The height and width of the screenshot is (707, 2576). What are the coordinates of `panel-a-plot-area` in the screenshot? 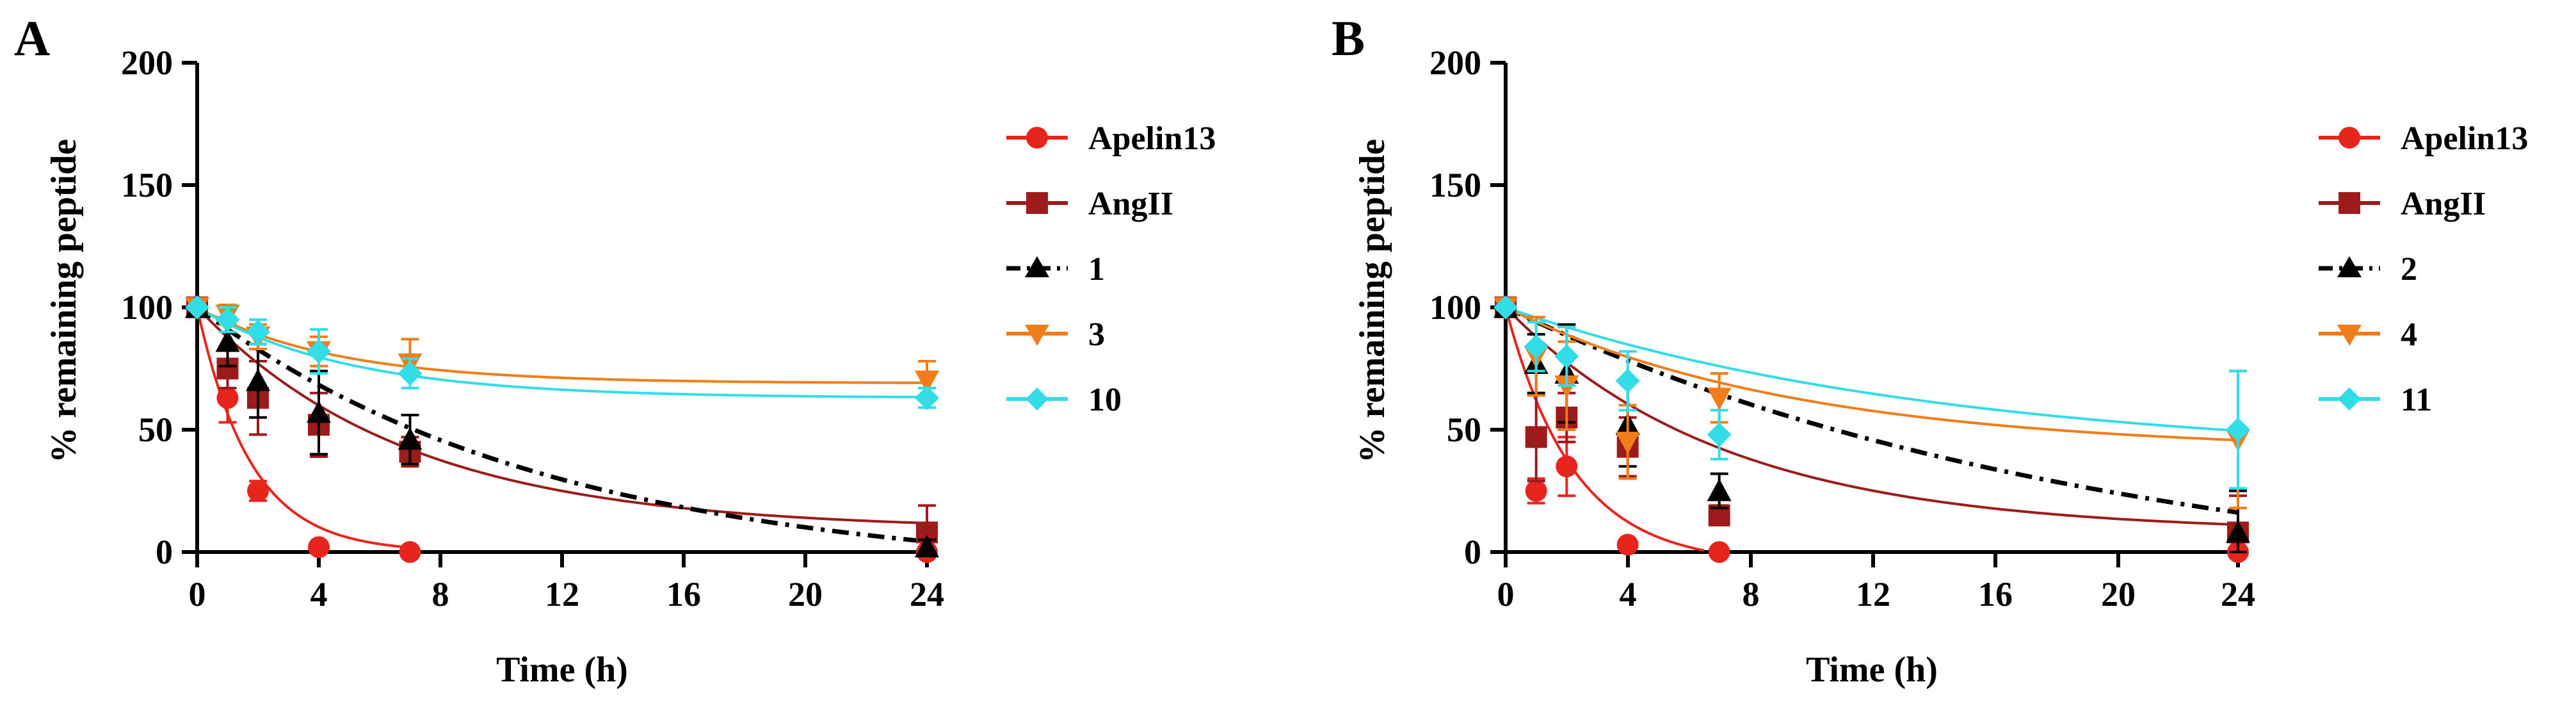 It's located at (562, 429).